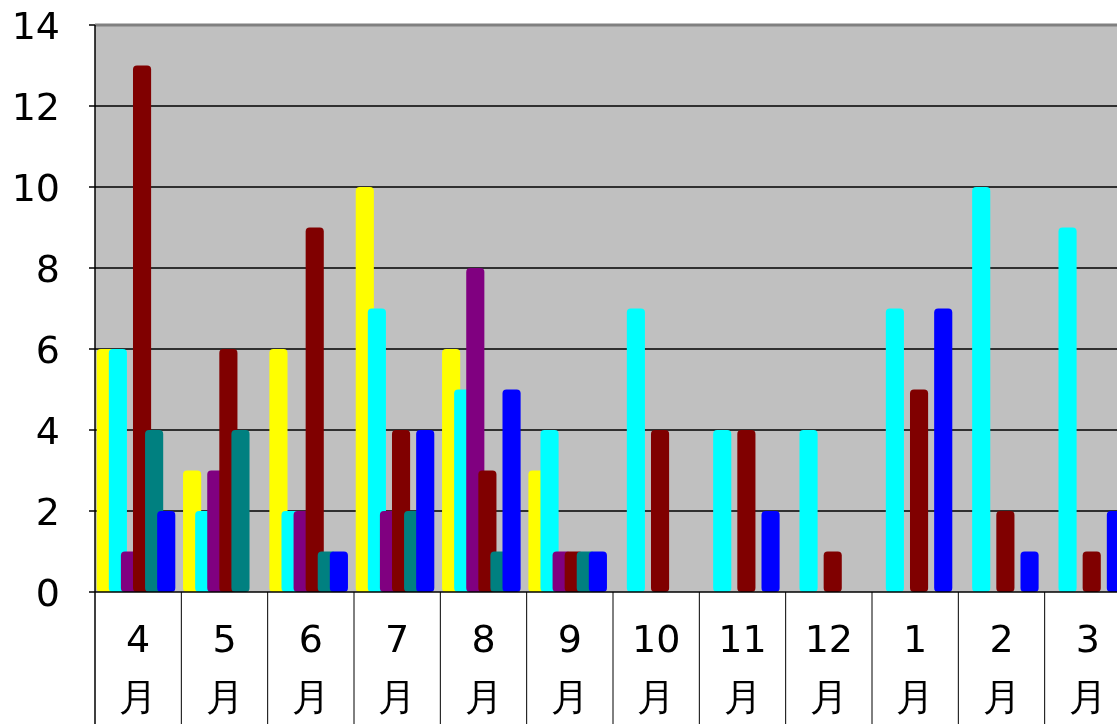 The image size is (1117, 724). I want to click on y-tick-label: 0, so click(47, 593).